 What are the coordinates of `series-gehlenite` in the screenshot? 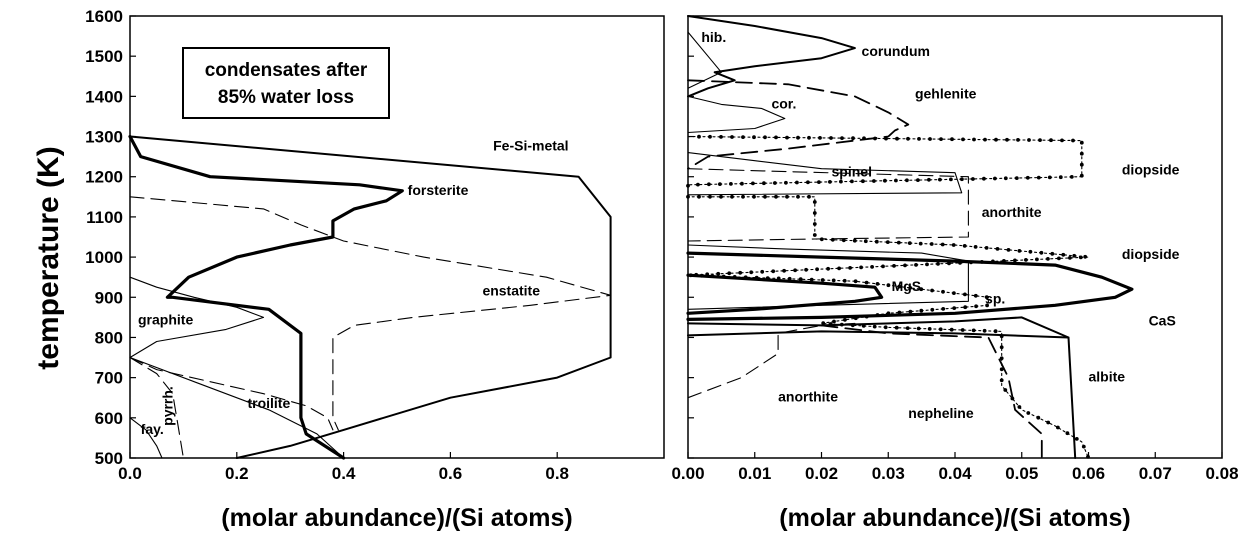 It's located at (798, 124).